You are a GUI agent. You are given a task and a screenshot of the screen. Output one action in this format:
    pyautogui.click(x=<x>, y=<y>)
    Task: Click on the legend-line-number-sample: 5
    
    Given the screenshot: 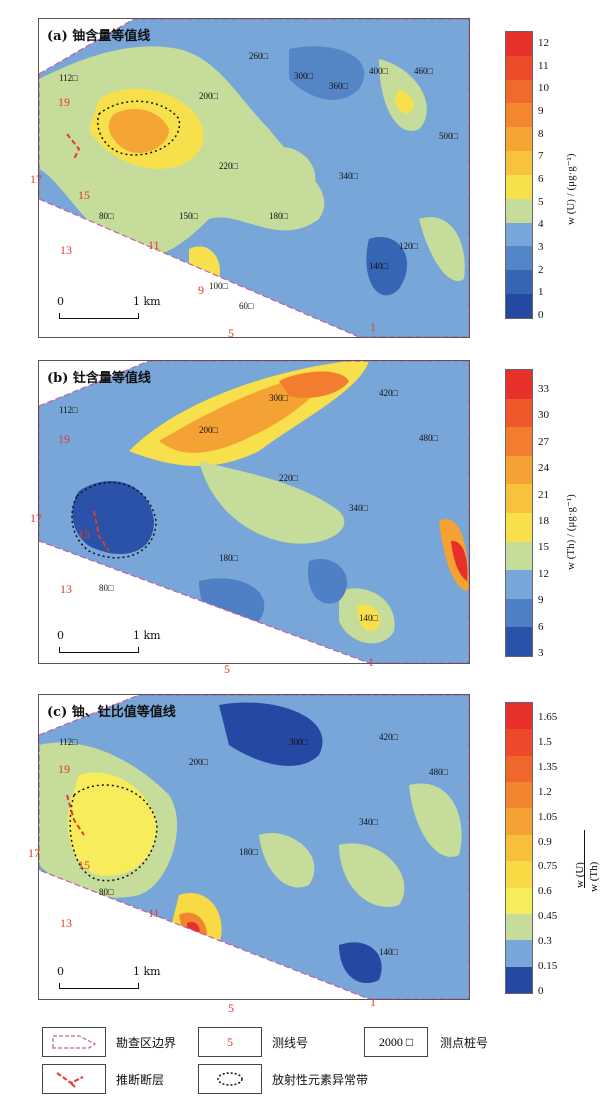 What is the action you would take?
    pyautogui.click(x=230, y=1041)
    